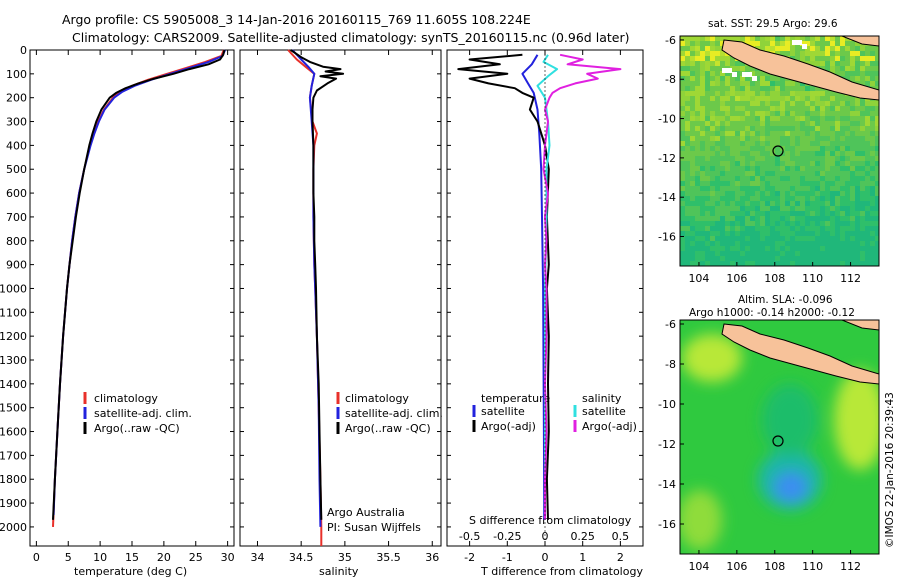  I want to click on argo-australia-label: Argo Australia, so click(366, 512).